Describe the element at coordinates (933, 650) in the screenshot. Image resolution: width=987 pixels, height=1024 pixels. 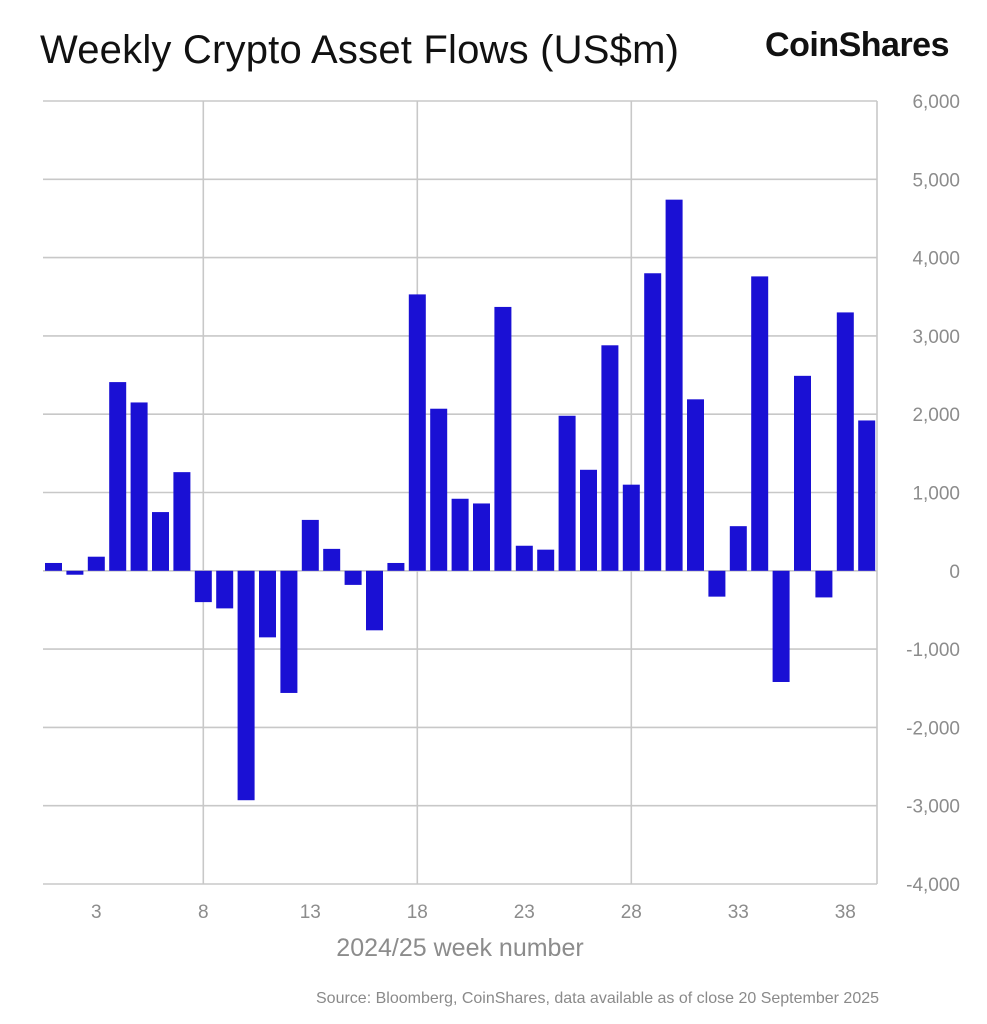
I see `y-tick-label: -1,000` at that location.